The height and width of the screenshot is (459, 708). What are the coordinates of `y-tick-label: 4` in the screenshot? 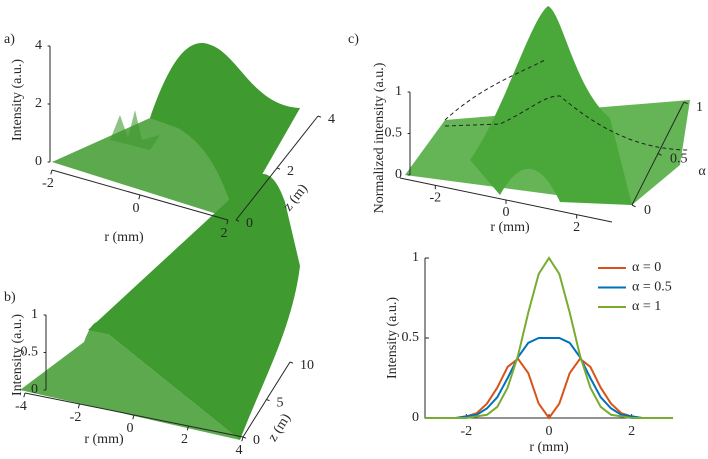 It's located at (331, 119).